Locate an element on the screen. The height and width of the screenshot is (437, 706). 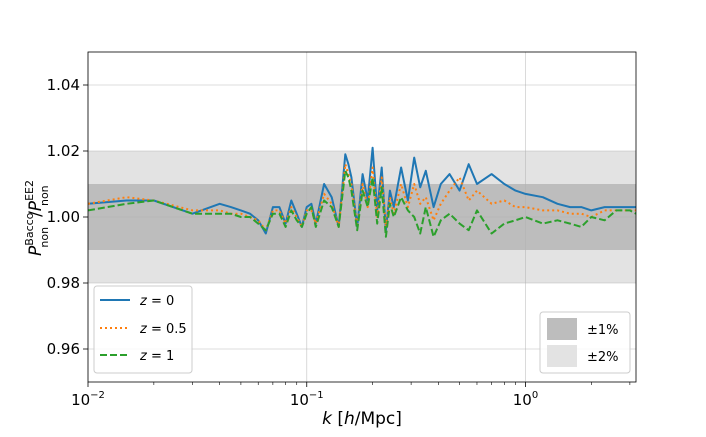
y-tick-label: 0.98 is located at coordinates (63, 283).